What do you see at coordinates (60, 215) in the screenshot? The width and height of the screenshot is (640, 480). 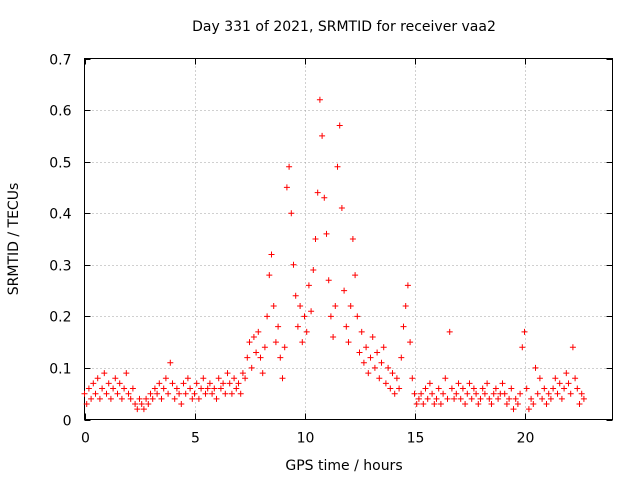 I see `y-tick-label: 0.4` at bounding box center [60, 215].